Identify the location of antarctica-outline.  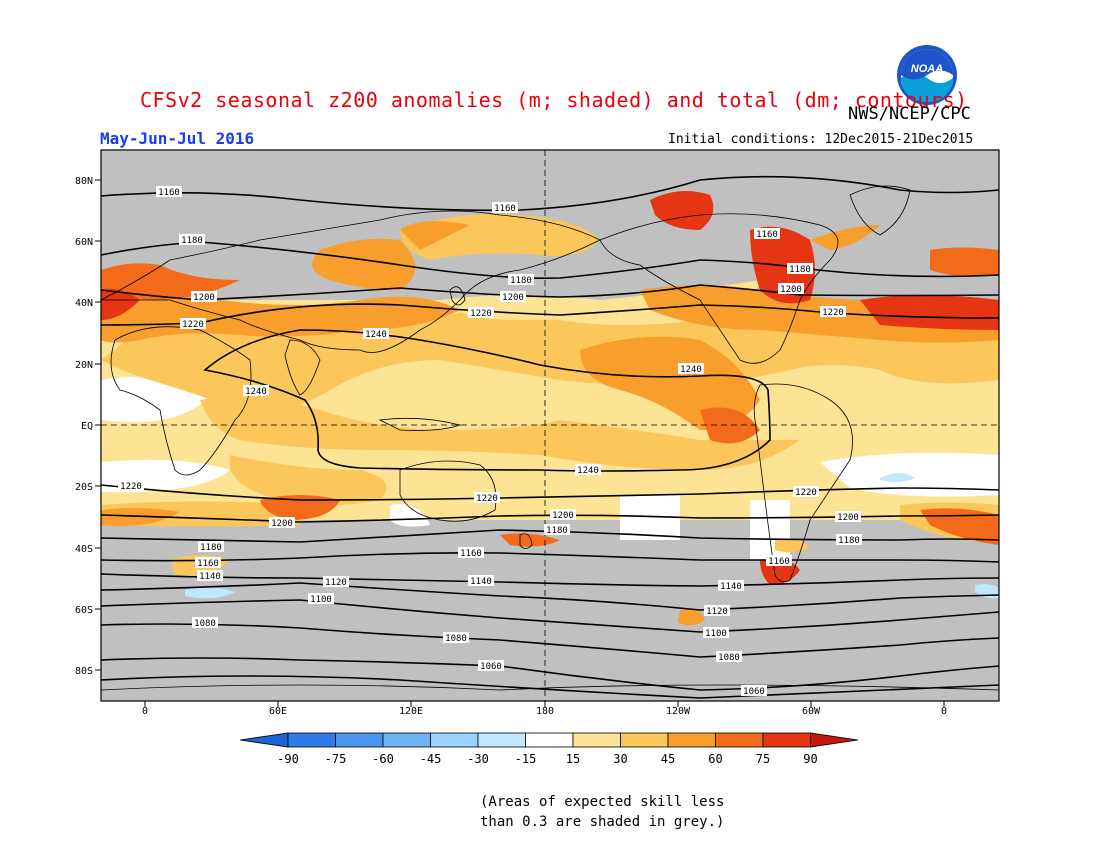
(550, 687).